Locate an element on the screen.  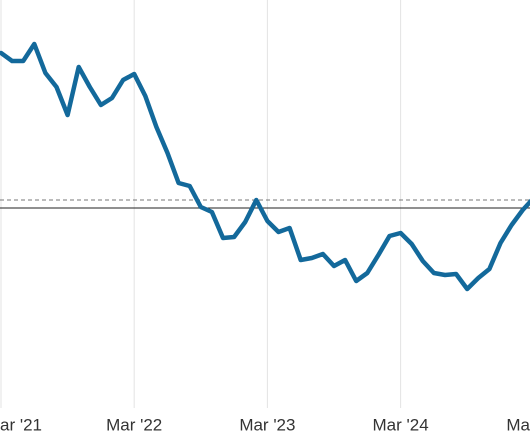
x-tick-label: Mar '22 is located at coordinates (134, 424).